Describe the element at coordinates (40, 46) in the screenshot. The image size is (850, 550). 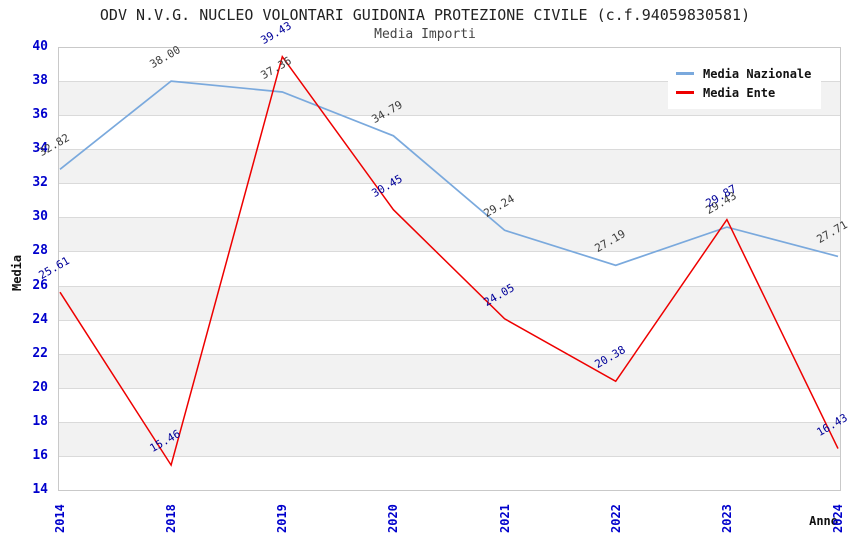
I see `y-tick-label: 40` at that location.